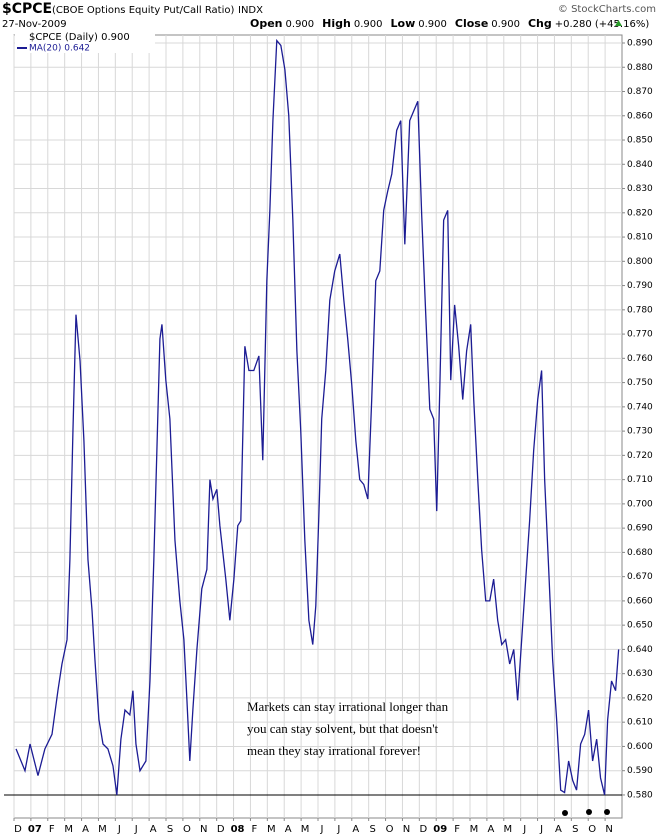 Image resolution: width=670 pixels, height=838 pixels. What do you see at coordinates (640, 407) in the screenshot?
I see `y-tick-label: 0.740` at bounding box center [640, 407].